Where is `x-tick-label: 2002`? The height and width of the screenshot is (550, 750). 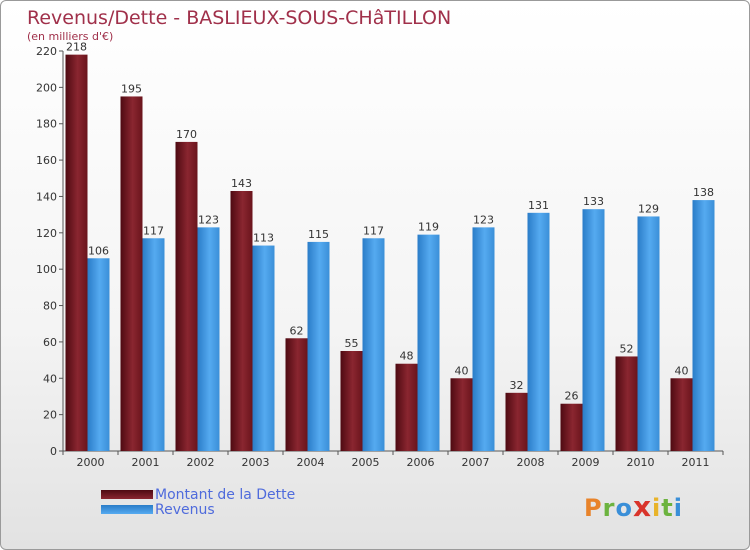 x-tick-label: 2002 is located at coordinates (201, 462).